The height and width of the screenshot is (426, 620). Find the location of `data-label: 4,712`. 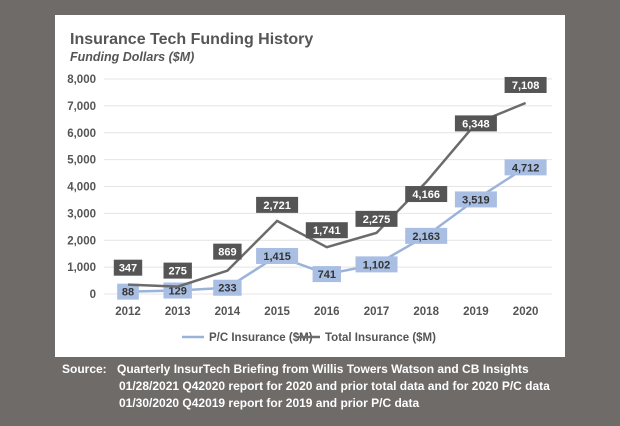

data-label: 4,712 is located at coordinates (526, 168).